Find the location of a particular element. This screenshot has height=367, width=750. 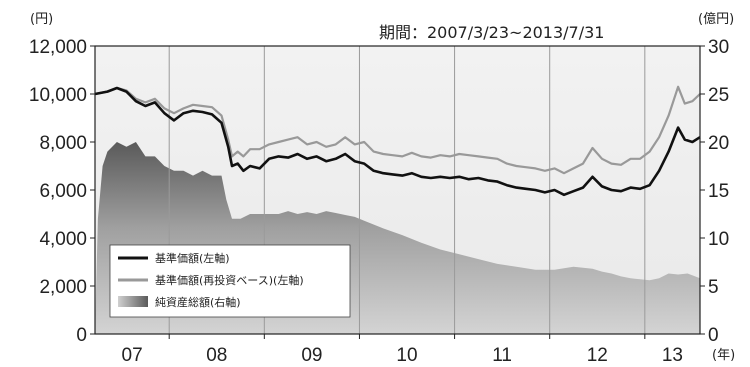

legend-box is located at coordinates (230, 281).